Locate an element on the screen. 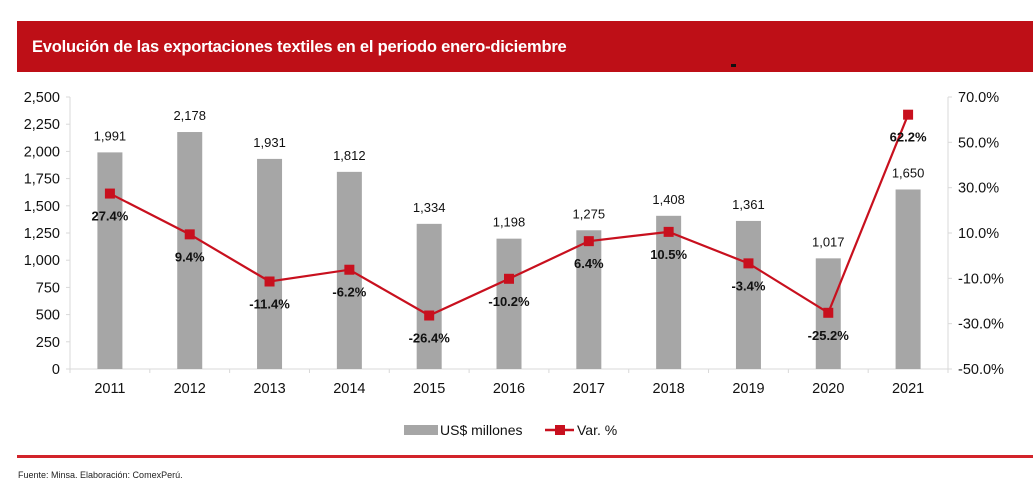 This screenshot has height=492, width=1035. var-value-label: 62.2% is located at coordinates (908, 137).